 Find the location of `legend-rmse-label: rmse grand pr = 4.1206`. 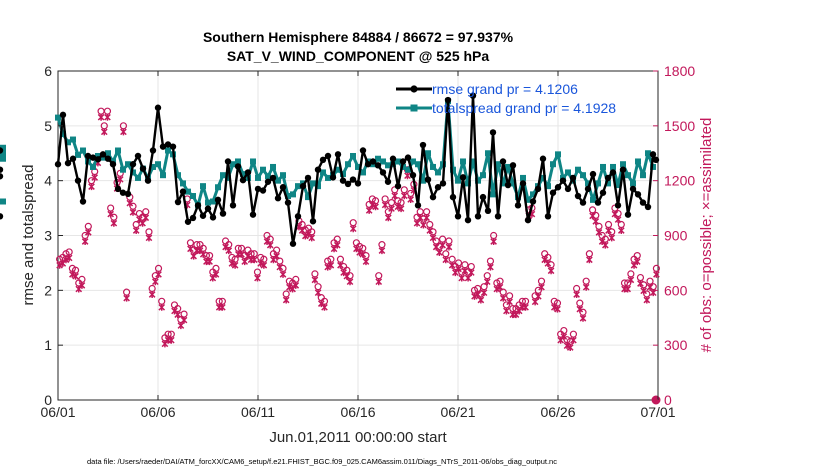

legend-rmse-label: rmse grand pr = 4.1206 is located at coordinates (505, 89).